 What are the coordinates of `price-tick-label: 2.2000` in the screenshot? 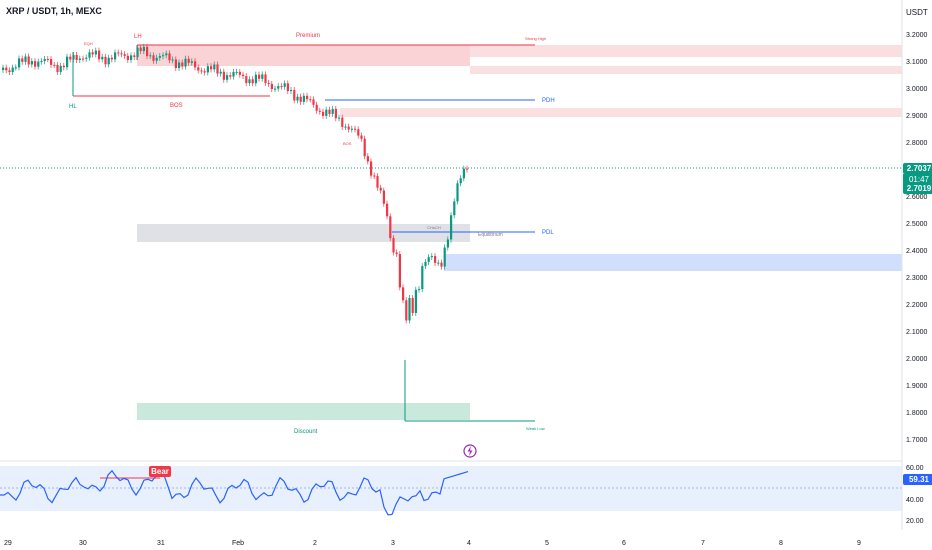 It's located at (917, 305).